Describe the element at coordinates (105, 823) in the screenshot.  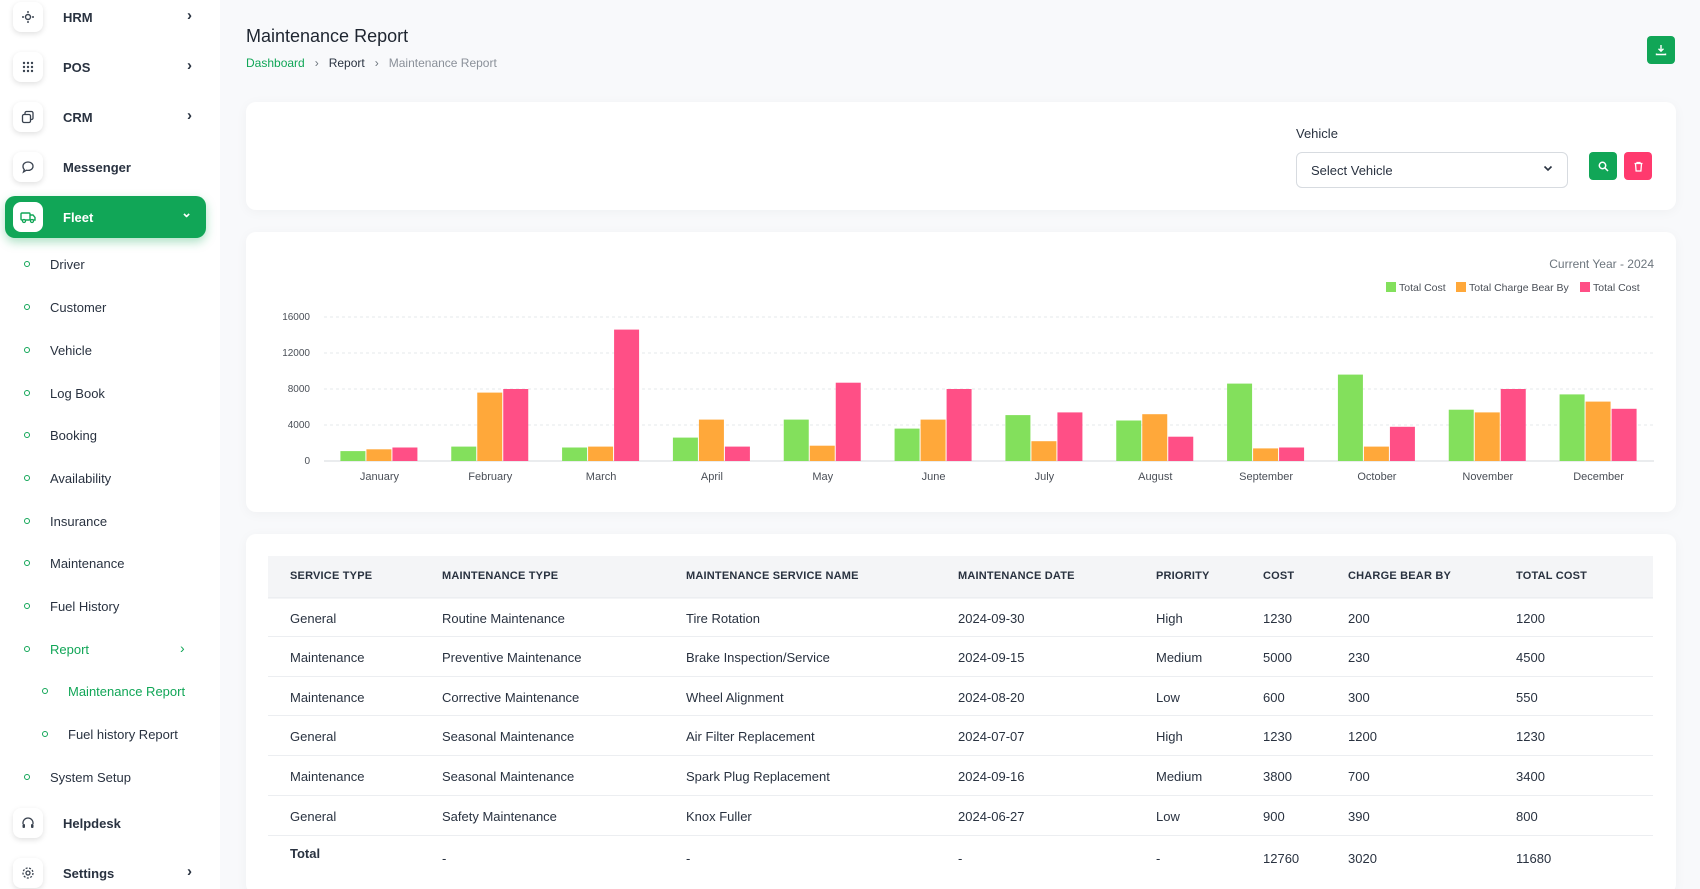
I see `sidebar-item-helpdesk: Helpdesk` at that location.